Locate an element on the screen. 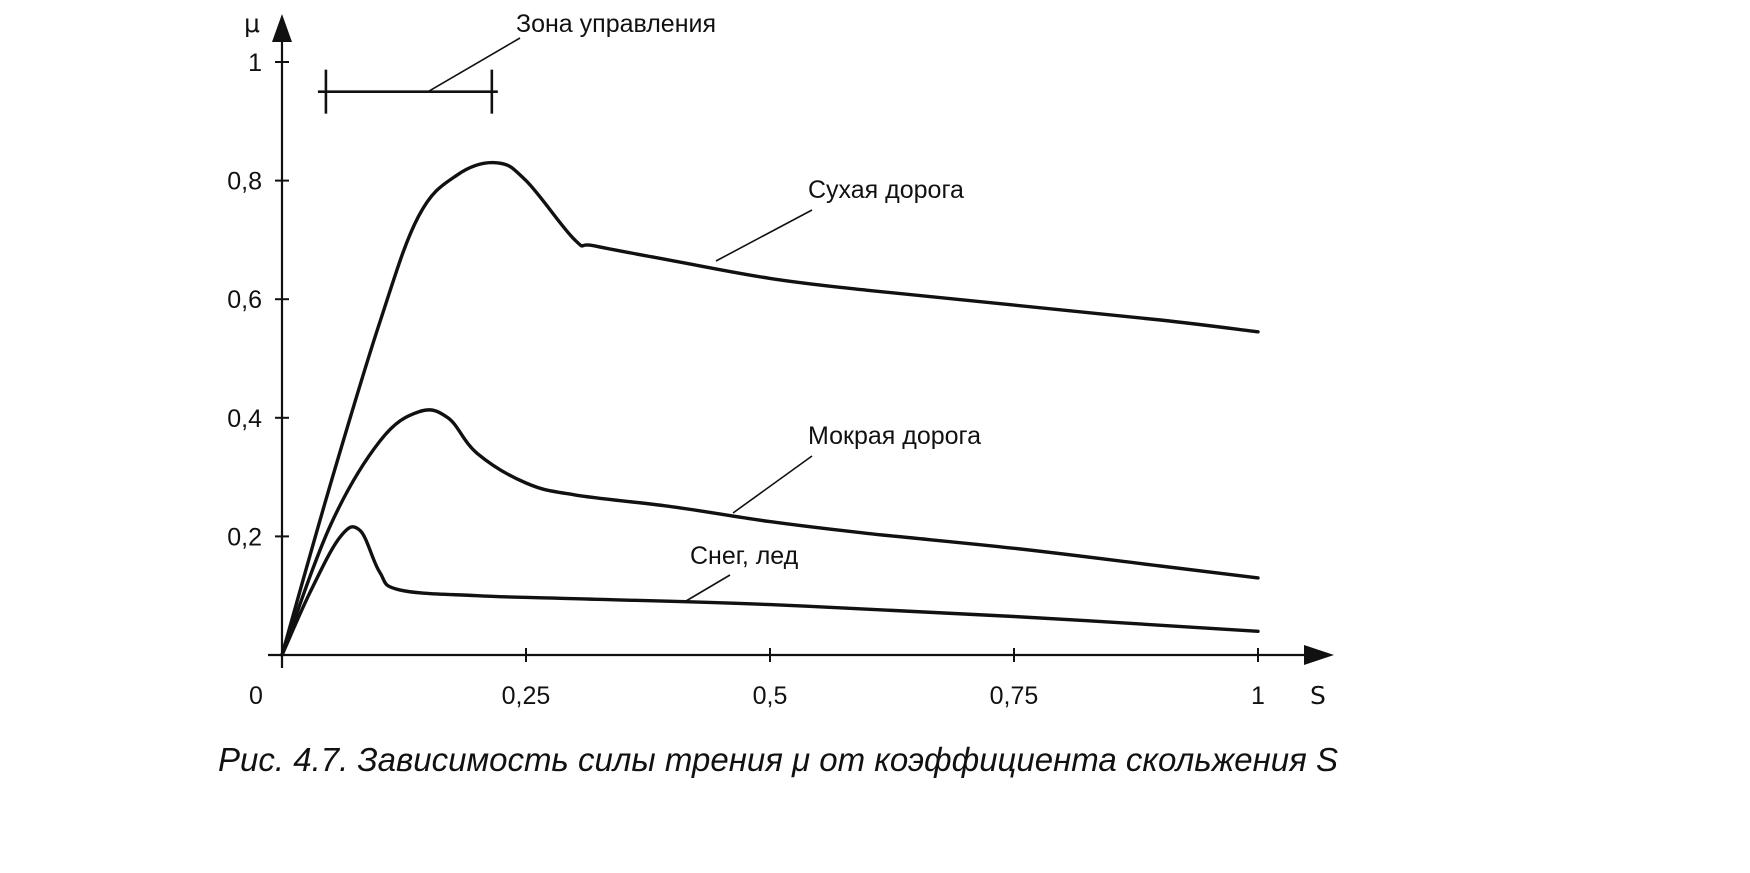 This screenshot has height=873, width=1750. x-axis-arrowhead is located at coordinates (1319, 655).